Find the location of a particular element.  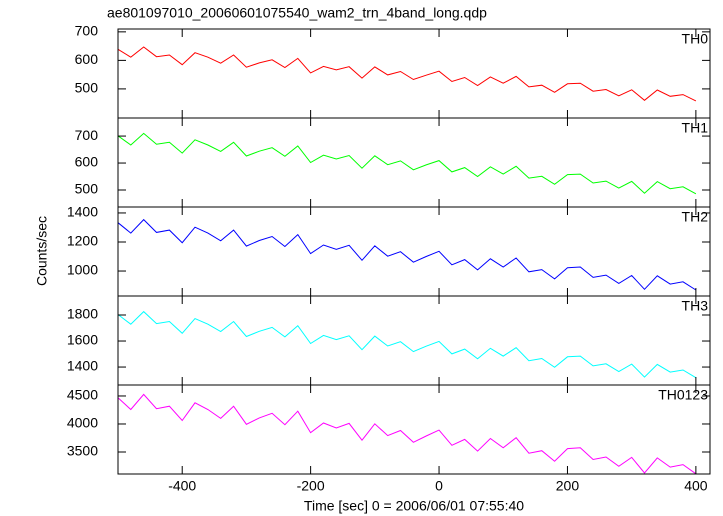

x-tick-label: -400 is located at coordinates (182, 486).